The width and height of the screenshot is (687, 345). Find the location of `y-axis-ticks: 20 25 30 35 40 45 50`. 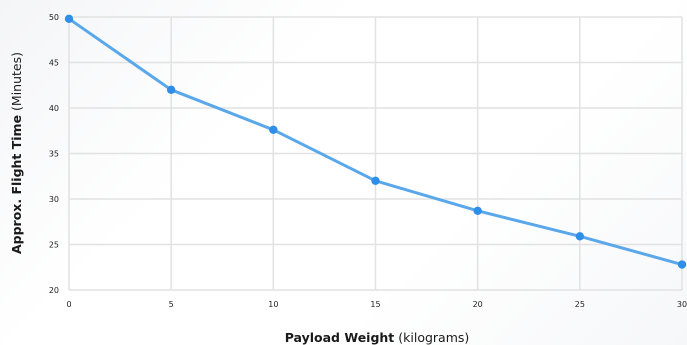

y-axis-ticks: 20 25 30 35 40 45 50 is located at coordinates (54, 154).